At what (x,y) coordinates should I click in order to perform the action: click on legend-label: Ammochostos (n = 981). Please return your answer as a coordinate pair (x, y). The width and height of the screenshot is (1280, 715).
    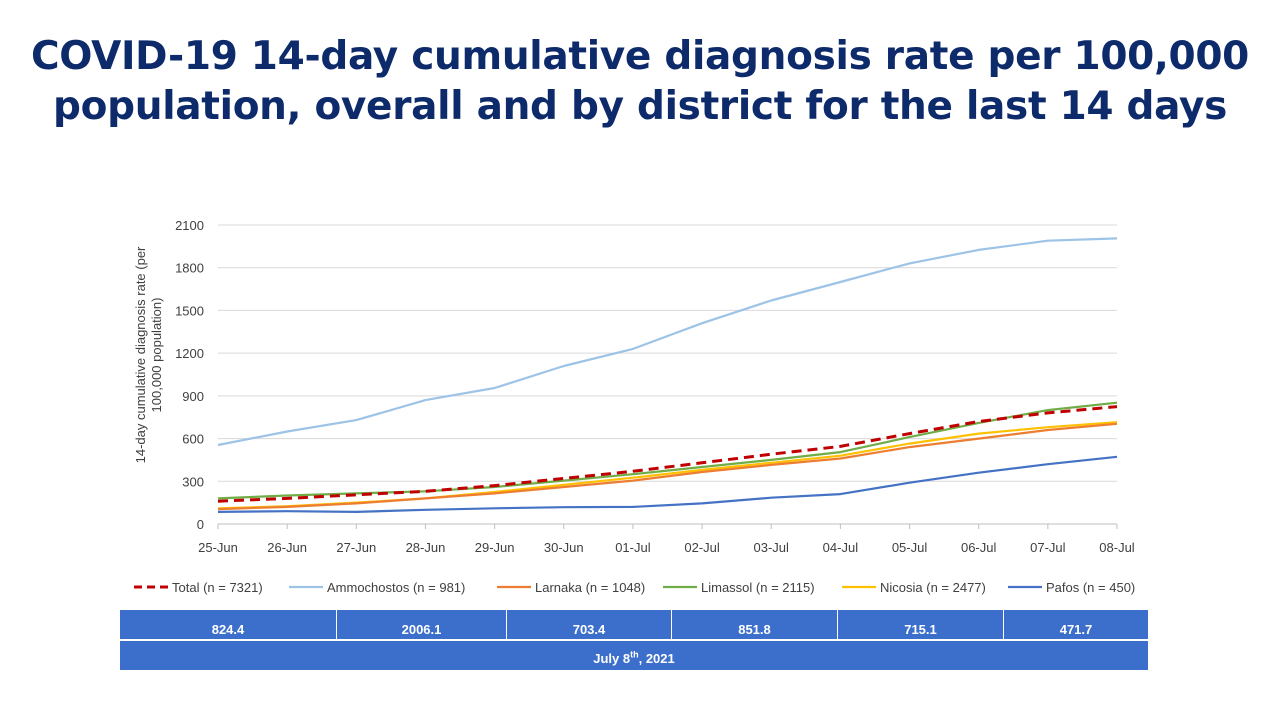
    Looking at the image, I should click on (396, 587).